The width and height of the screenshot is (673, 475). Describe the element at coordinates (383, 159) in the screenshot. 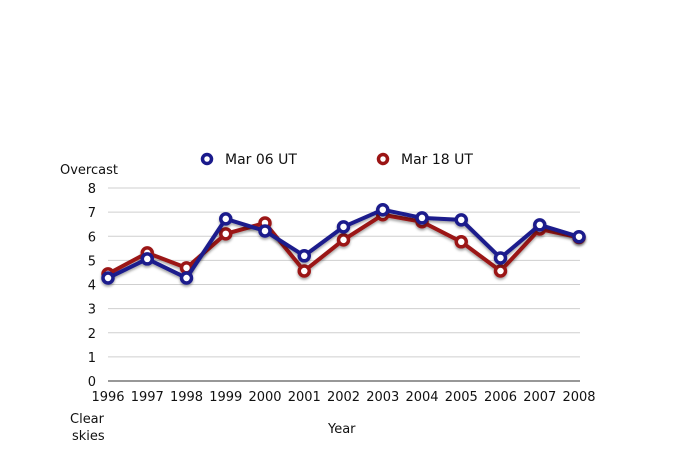

I see `legend-marker-mar18` at that location.